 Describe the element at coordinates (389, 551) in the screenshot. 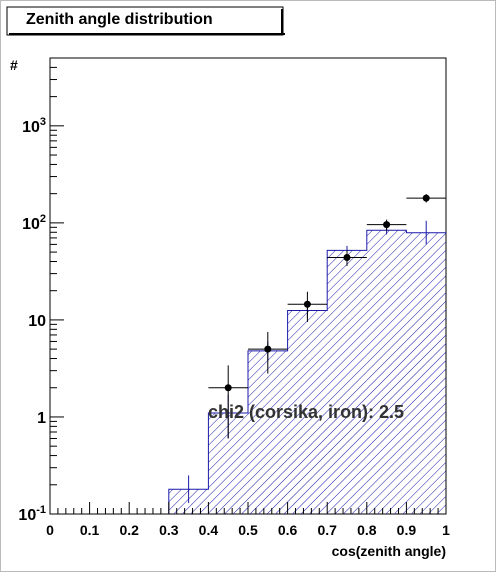

I see `x-axis-label: cos(zenith angle)` at that location.